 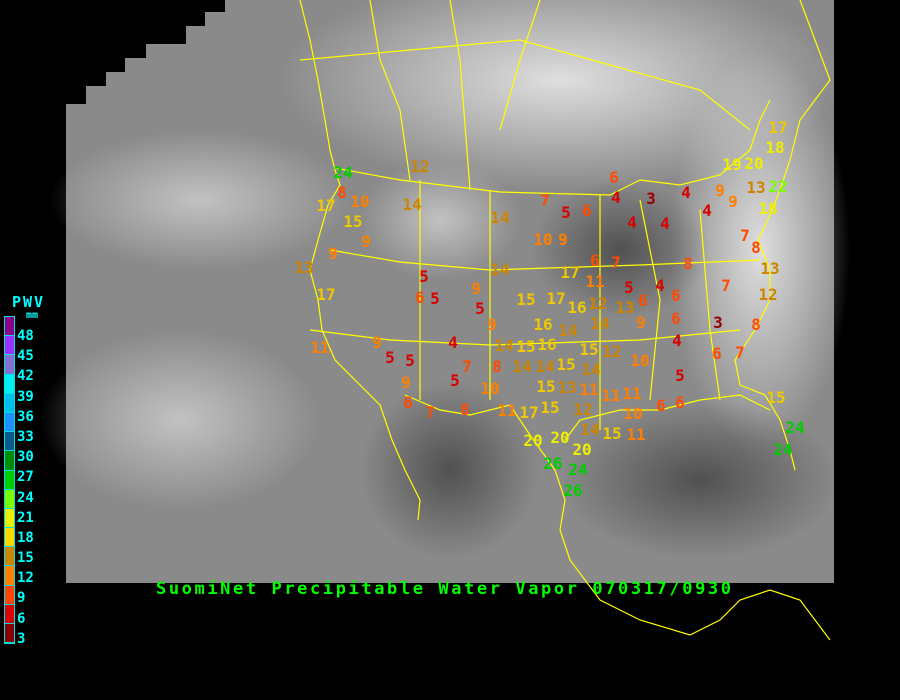 What do you see at coordinates (21, 618) in the screenshot?
I see `legend-tick: 6` at bounding box center [21, 618].